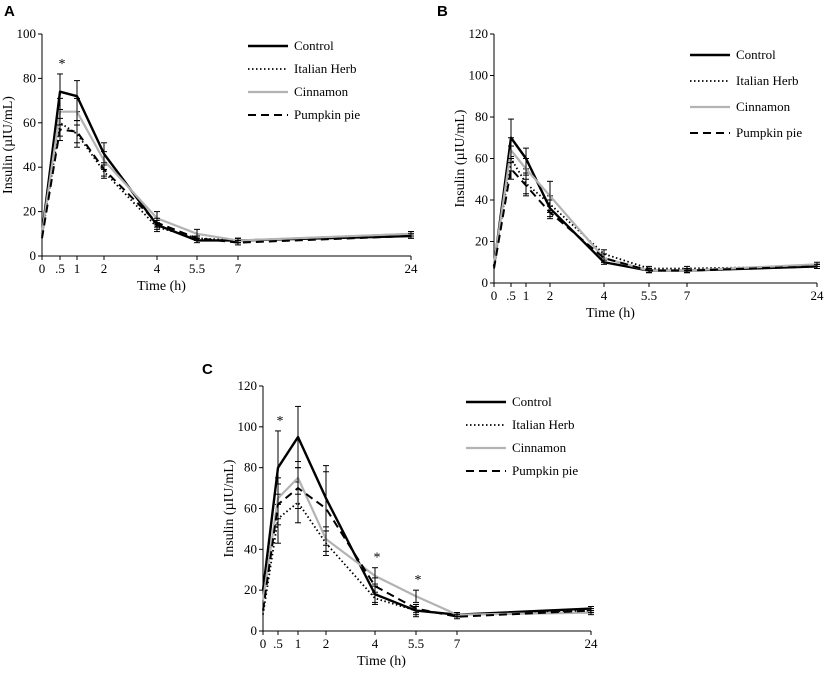 The height and width of the screenshot is (682, 829). I want to click on x-tick-label: 4, so click(157, 268).